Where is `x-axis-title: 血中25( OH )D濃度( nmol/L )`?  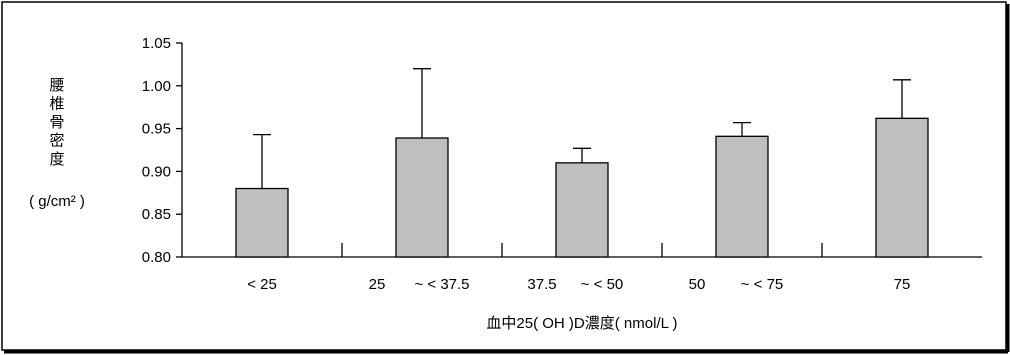
x-axis-title: 血中25( OH )D濃度( nmol/L ) is located at coordinates (581, 323).